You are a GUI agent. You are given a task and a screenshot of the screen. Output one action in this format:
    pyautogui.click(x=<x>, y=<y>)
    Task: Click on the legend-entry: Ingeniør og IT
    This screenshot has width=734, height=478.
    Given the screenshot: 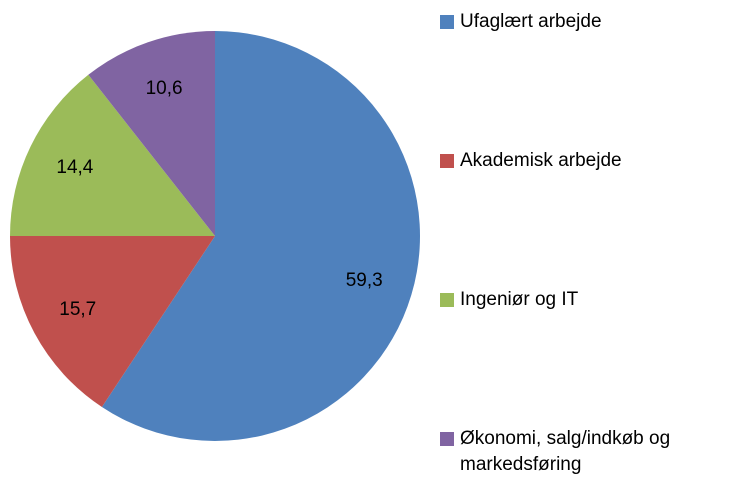 What is the action you would take?
    pyautogui.click(x=585, y=300)
    